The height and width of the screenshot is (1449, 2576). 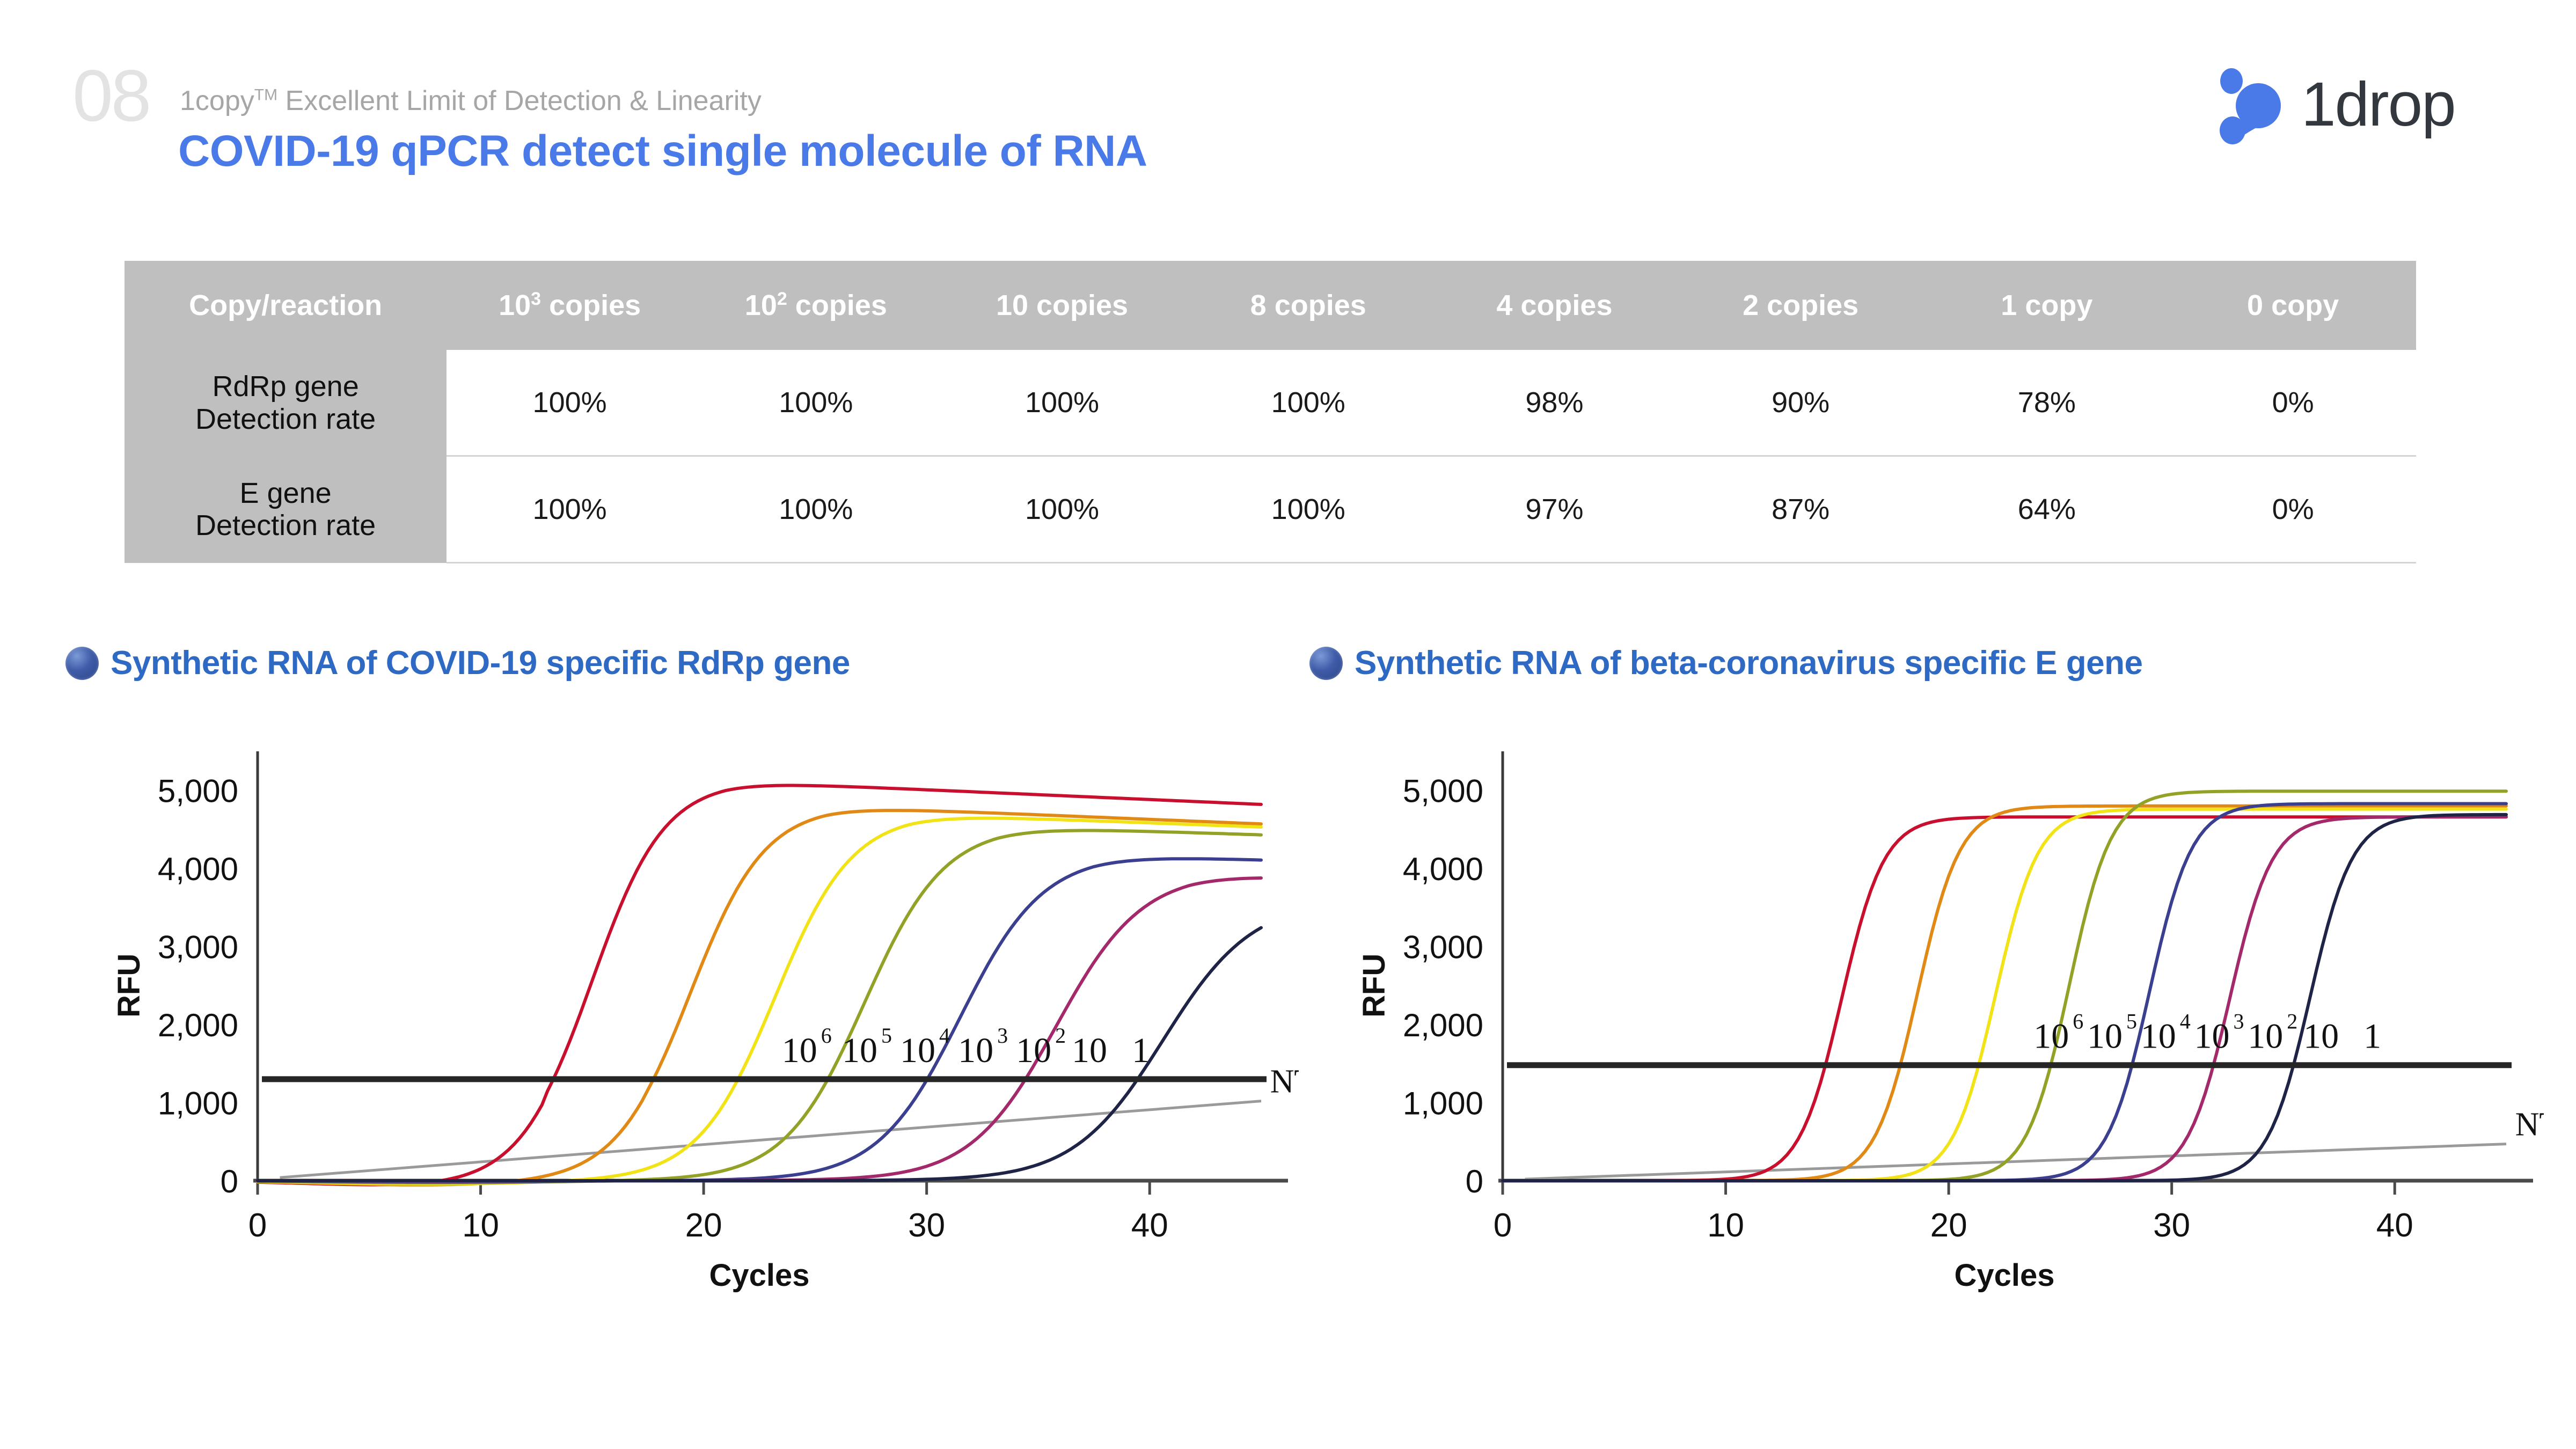 I want to click on column-header-8: 8 copies, so click(x=1308, y=305).